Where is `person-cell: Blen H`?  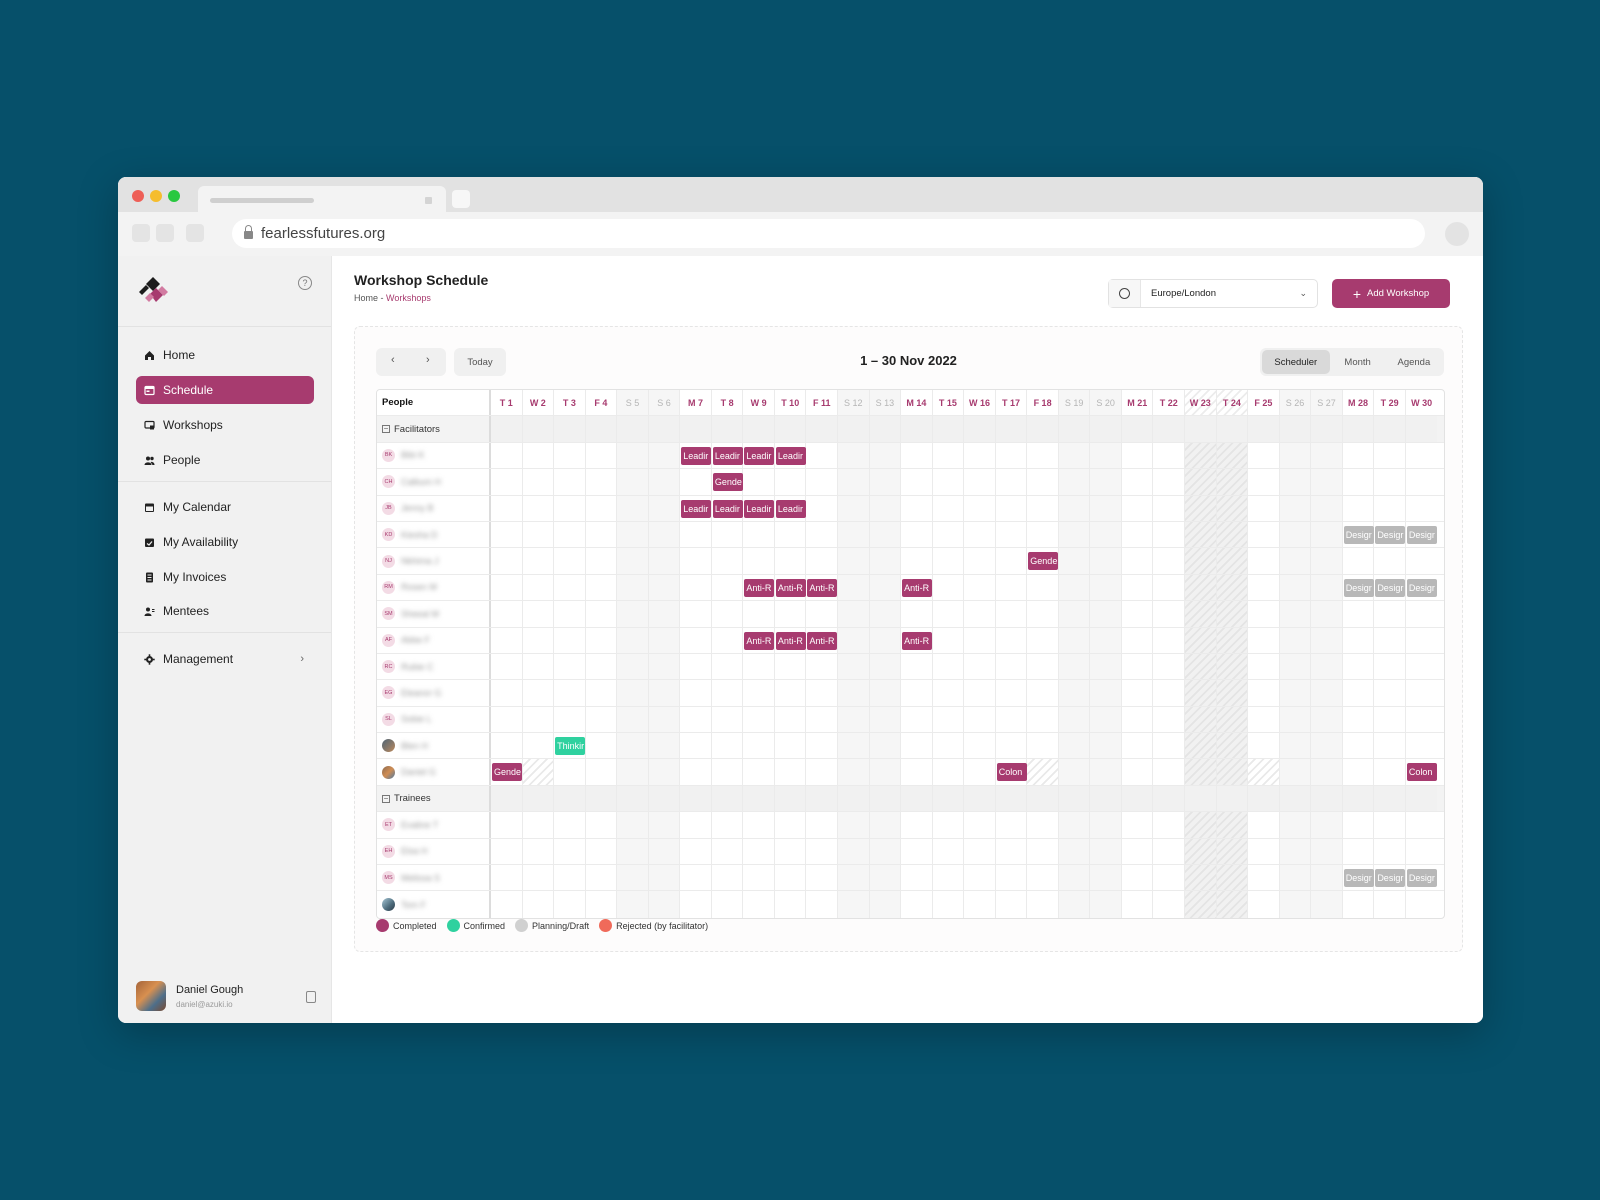 person-cell: Blen H is located at coordinates (434, 746).